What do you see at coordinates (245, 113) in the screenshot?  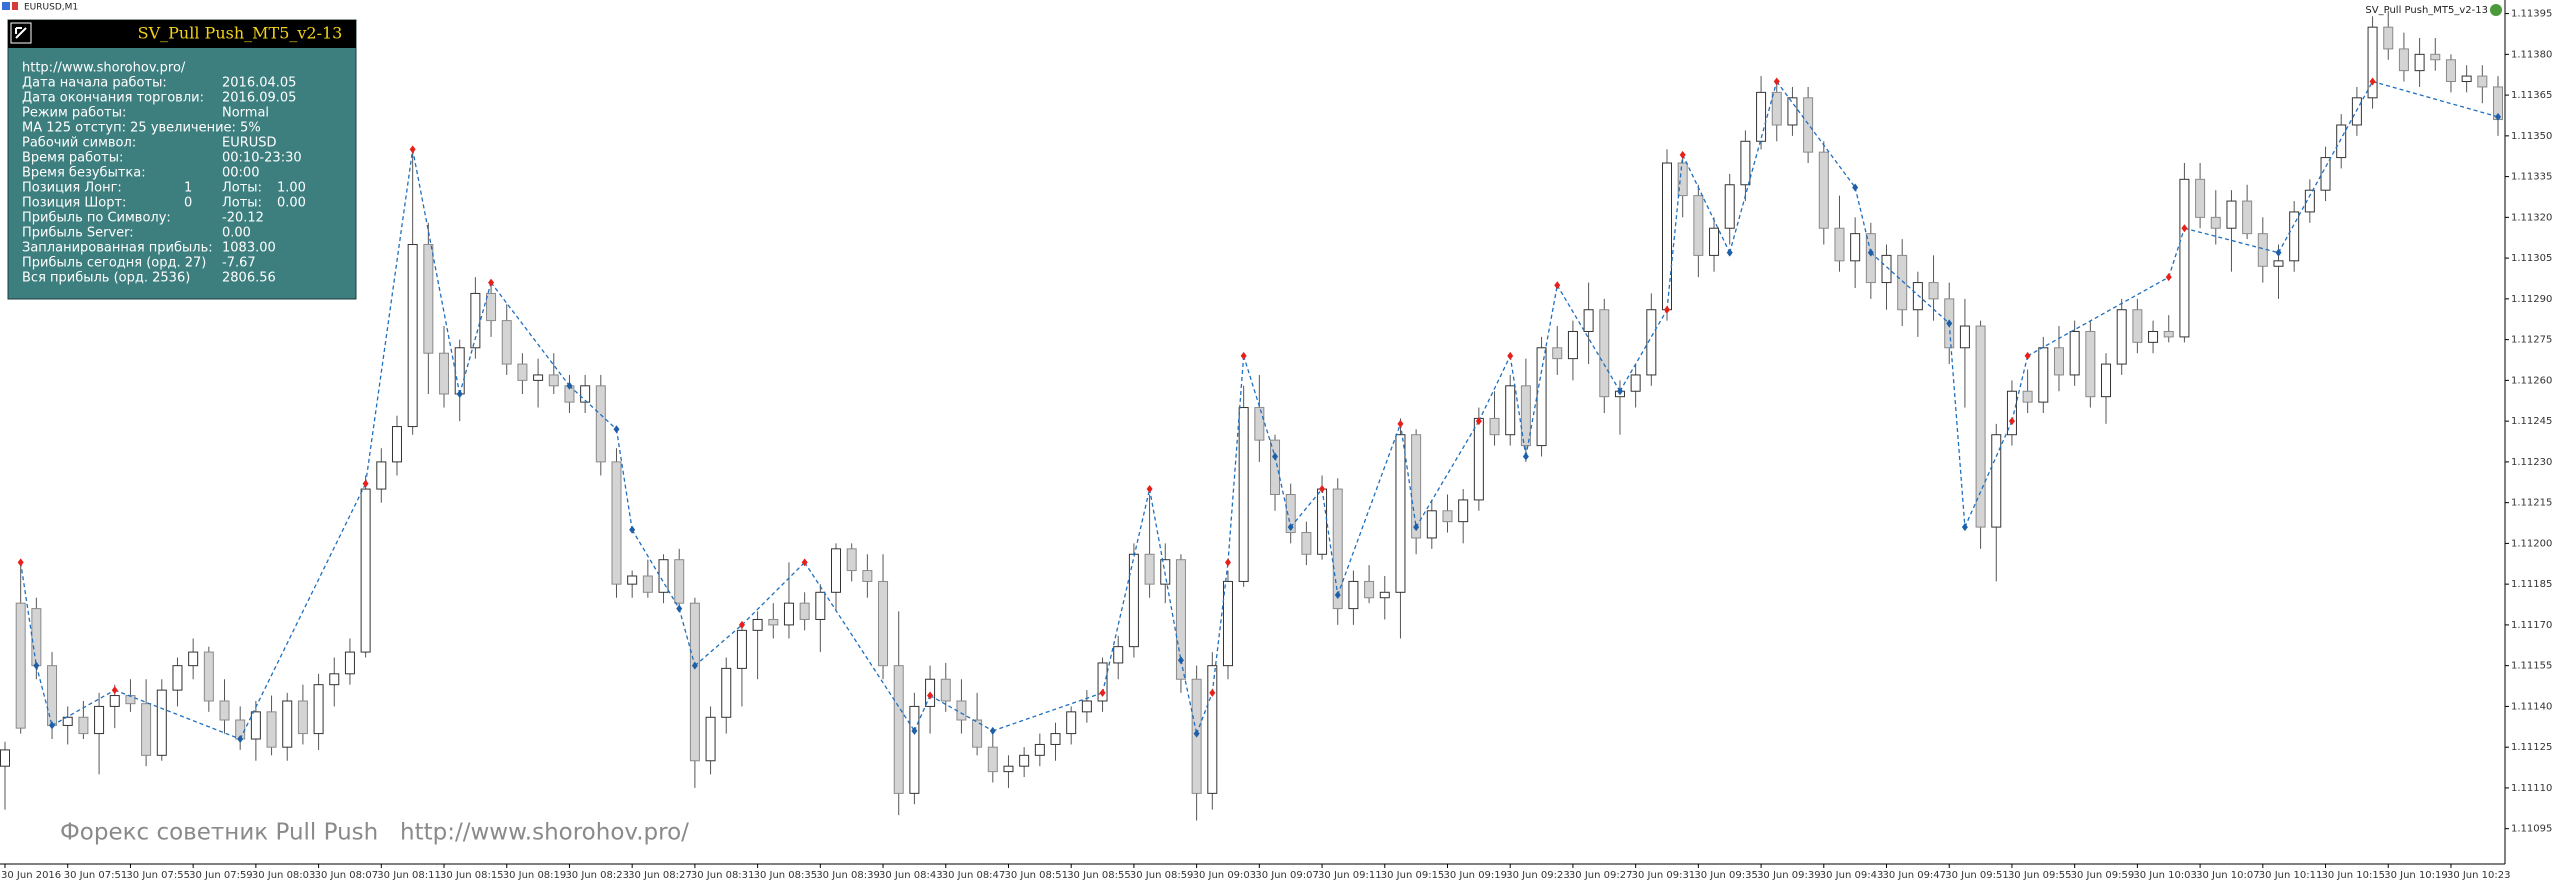 I see `panel-text: Normal` at bounding box center [245, 113].